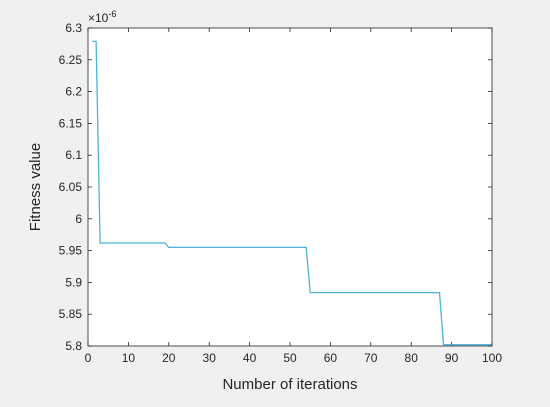  What do you see at coordinates (71, 123) in the screenshot?
I see `y-tick-label: 6.15` at bounding box center [71, 123].